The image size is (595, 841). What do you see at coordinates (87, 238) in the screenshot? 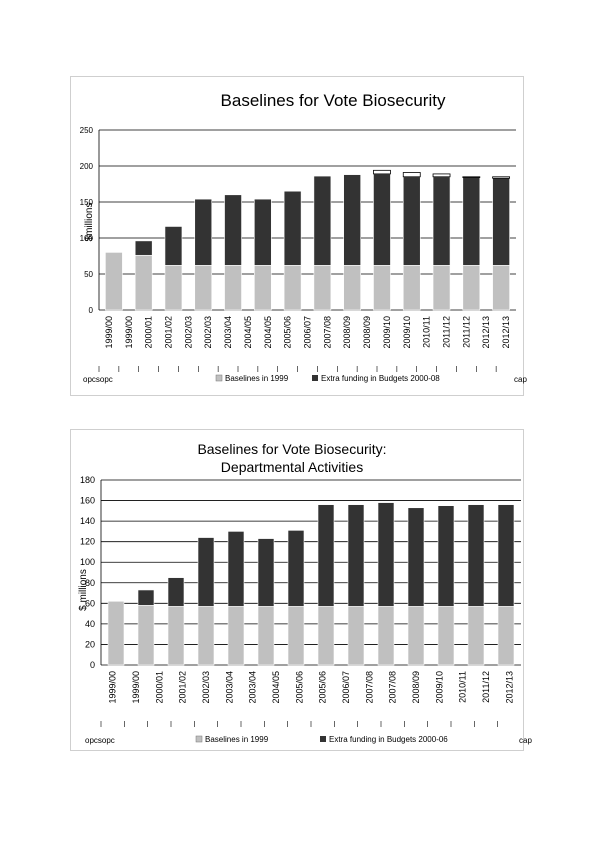
I see `chart-1-y-tick-label: 100` at bounding box center [87, 238].